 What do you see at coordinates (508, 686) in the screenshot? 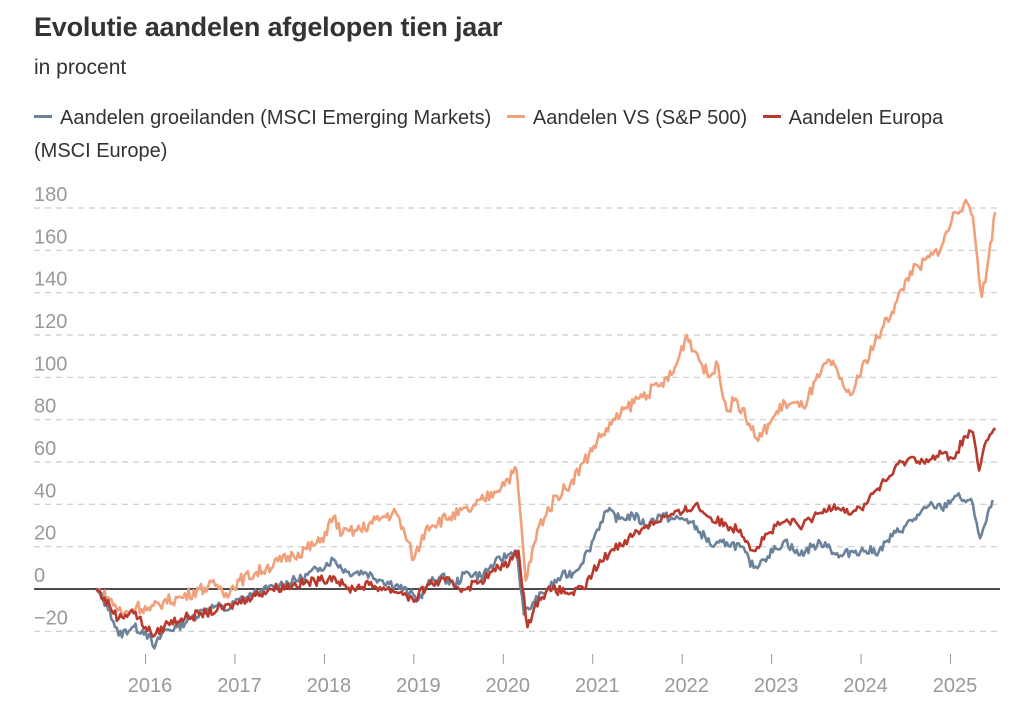
I see `x-tick-label: 2020` at bounding box center [508, 686].